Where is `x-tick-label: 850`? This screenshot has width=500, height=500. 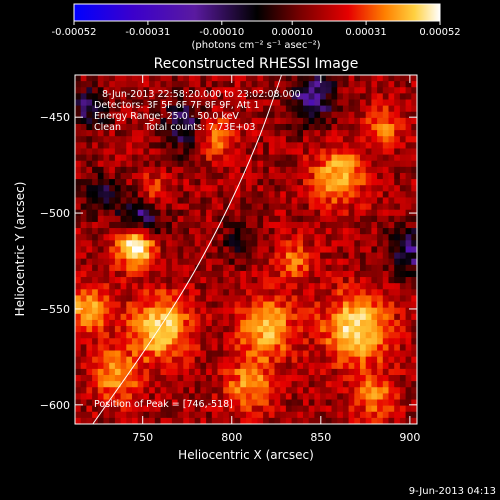
x-tick-label: 850 is located at coordinates (320, 437).